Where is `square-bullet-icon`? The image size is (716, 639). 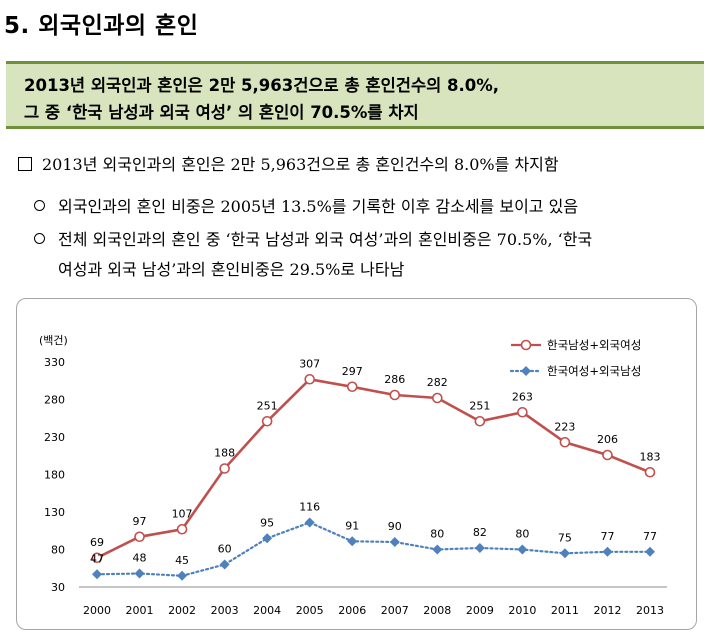
square-bullet-icon is located at coordinates (25, 164).